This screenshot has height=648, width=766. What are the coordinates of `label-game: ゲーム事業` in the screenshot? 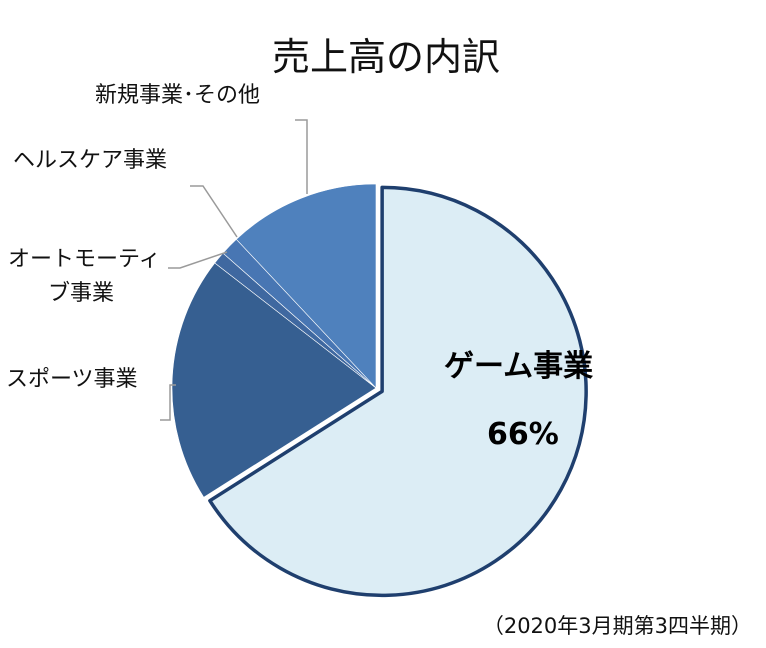 It's located at (518, 366).